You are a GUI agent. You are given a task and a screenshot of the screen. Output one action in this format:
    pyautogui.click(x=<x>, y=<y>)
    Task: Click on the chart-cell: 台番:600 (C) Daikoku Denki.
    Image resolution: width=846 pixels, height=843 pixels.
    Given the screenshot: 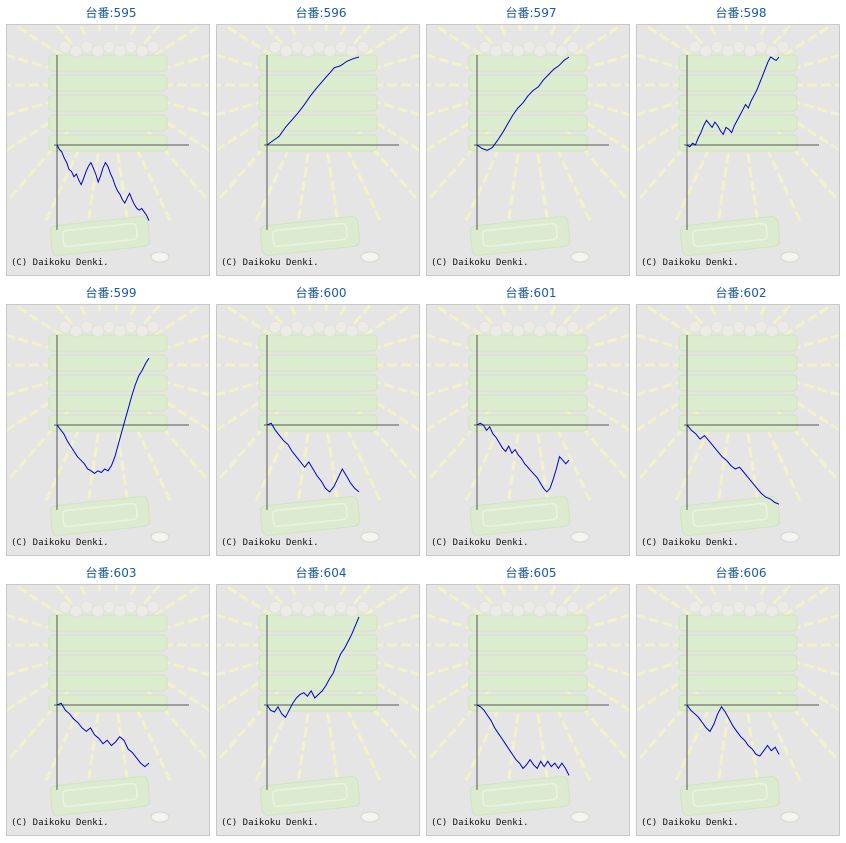 What is the action you would take?
    pyautogui.click(x=321, y=418)
    